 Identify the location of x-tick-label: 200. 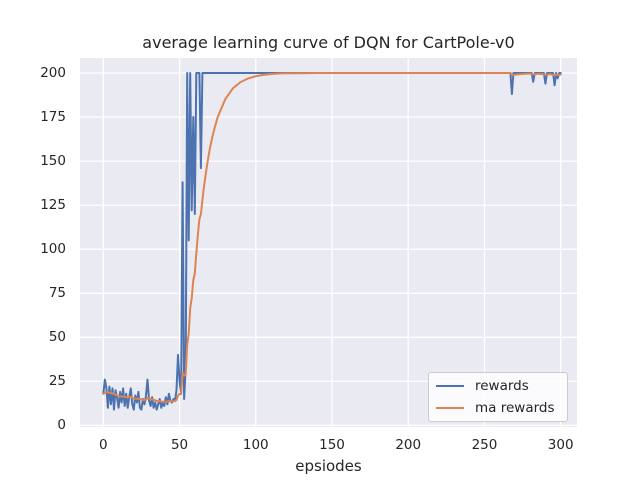
(408, 445).